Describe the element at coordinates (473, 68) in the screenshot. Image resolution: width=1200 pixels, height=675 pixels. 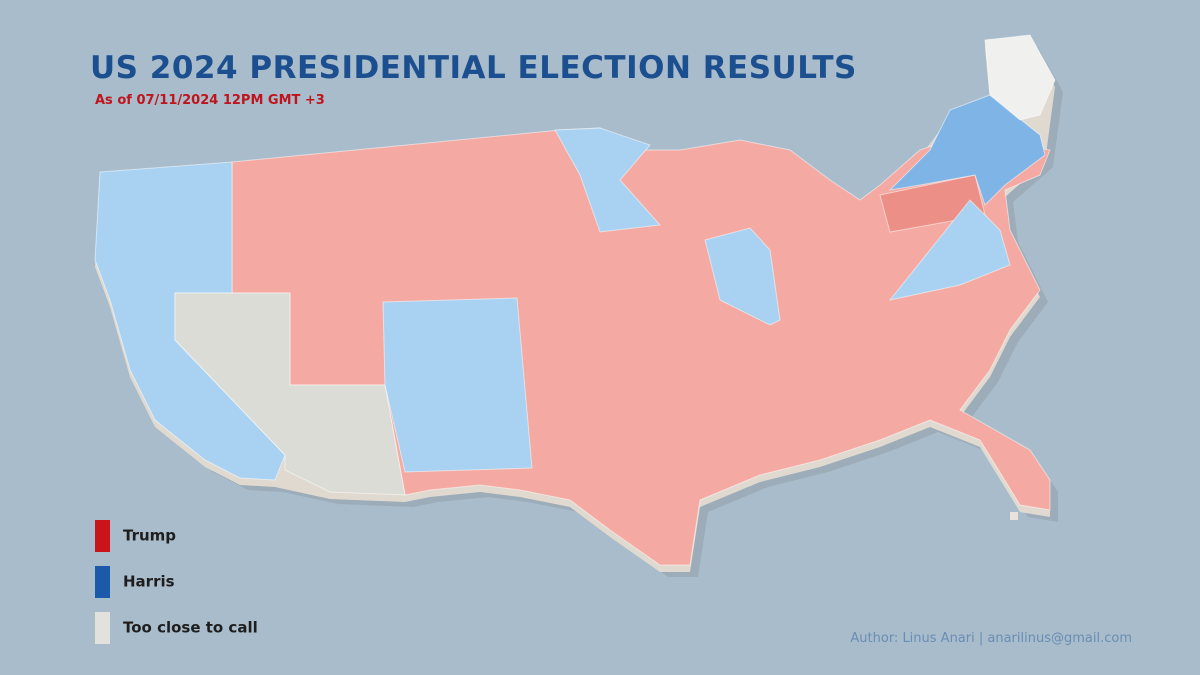
I see `title: US 2024 PRESIDENTIAL ELECTION RESULTS` at that location.